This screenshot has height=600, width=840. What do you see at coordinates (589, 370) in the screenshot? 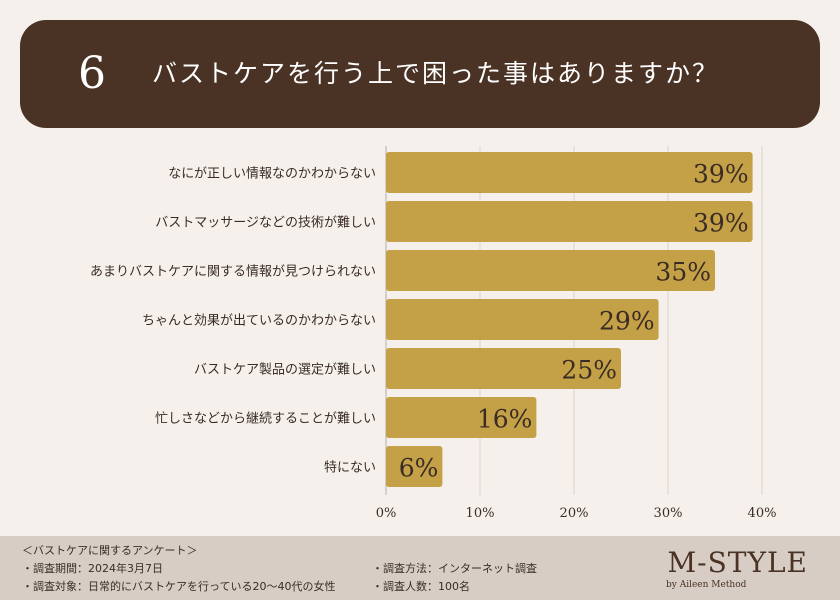
I see `value-label: 25%` at bounding box center [589, 370].